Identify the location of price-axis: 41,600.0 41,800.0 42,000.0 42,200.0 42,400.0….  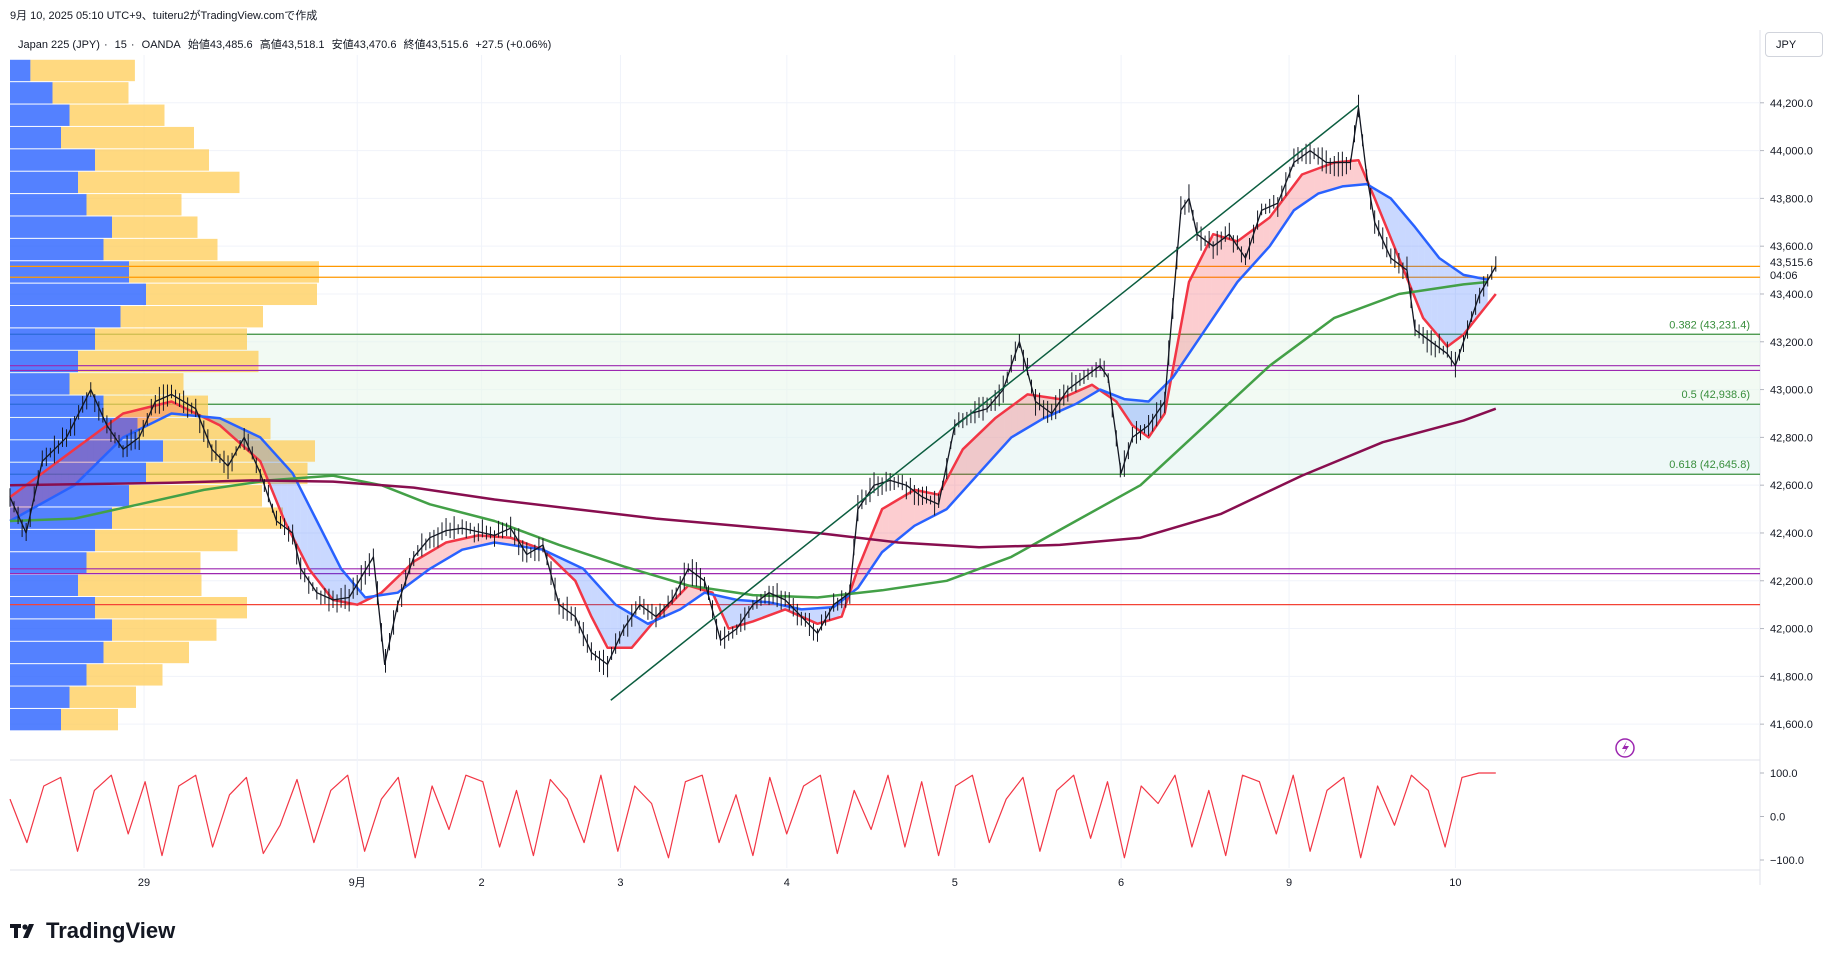
(1786, 414).